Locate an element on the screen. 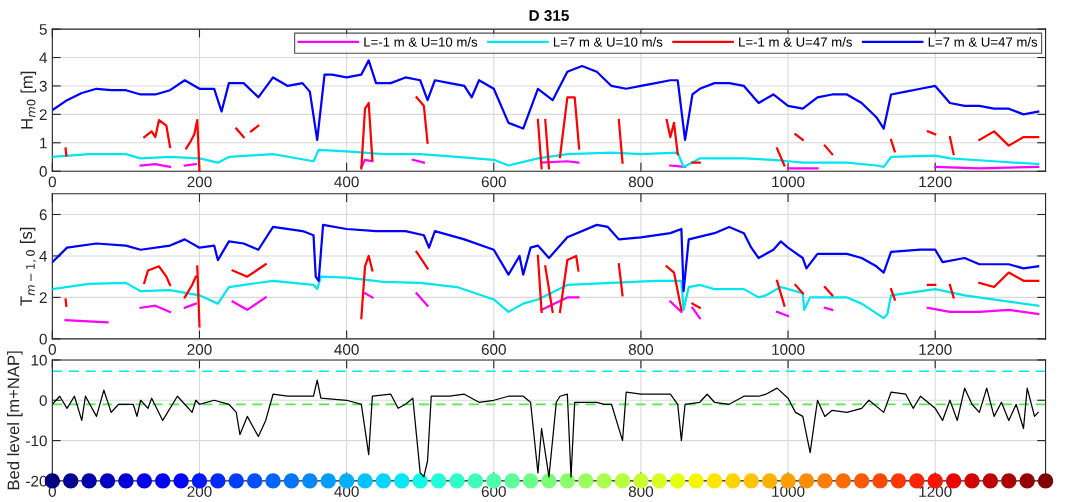 Image resolution: width=1068 pixels, height=502 pixels. y-tick-label: -10 is located at coordinates (36, 441).